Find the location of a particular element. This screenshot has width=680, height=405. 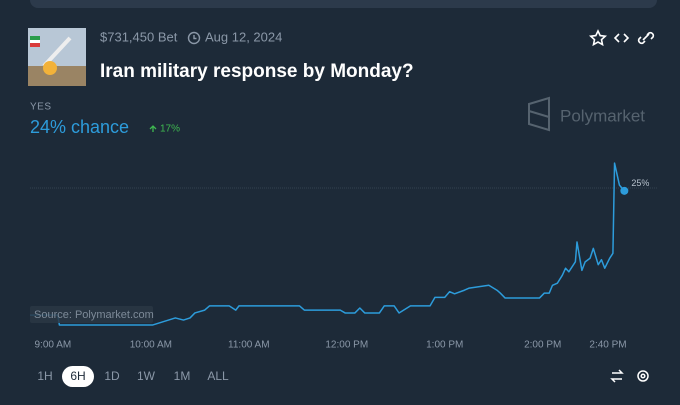

range-selector: 1H 6H 1D 1W 1M ALL is located at coordinates (133, 376).